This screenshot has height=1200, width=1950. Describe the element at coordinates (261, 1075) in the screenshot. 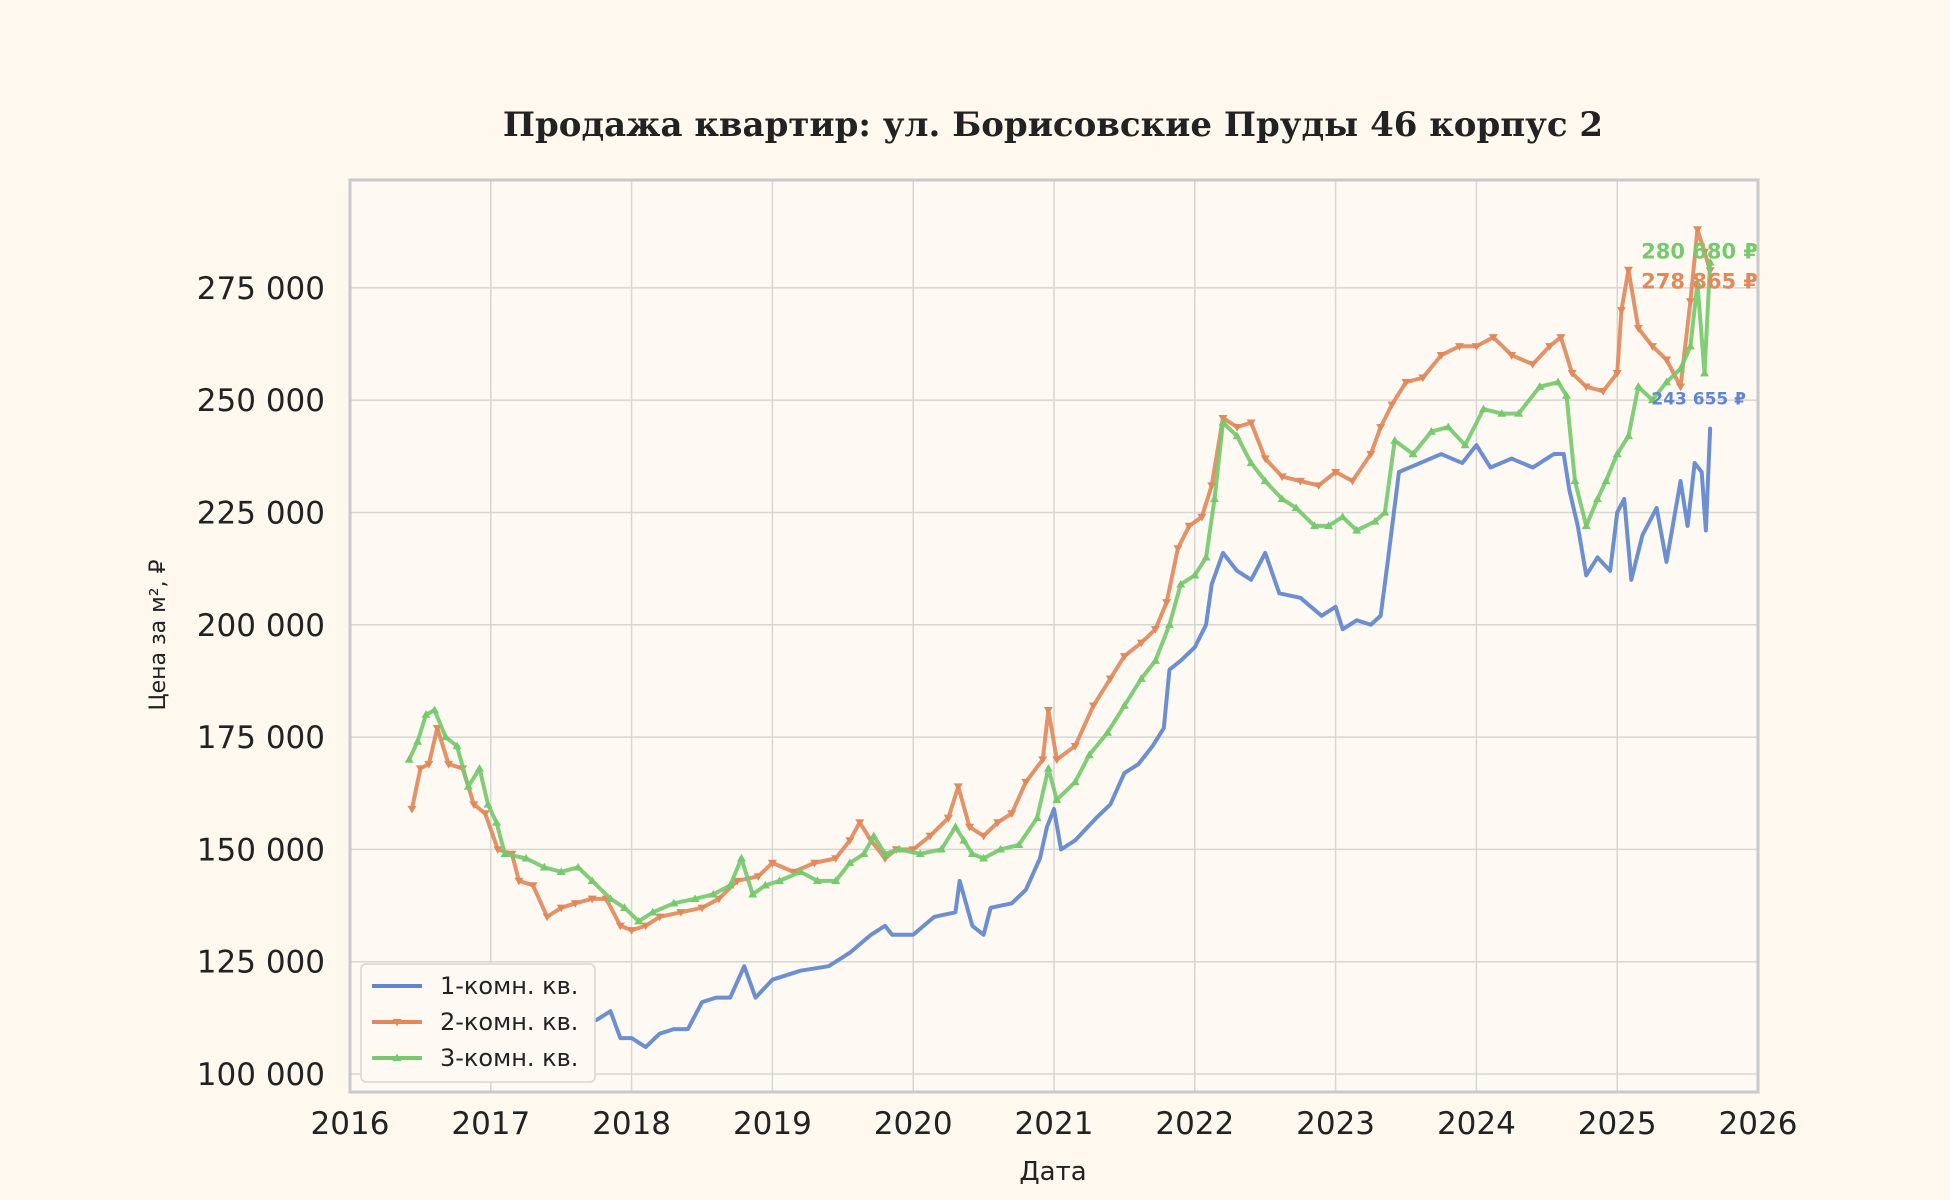

I see `y-tick-label: 100 000` at that location.